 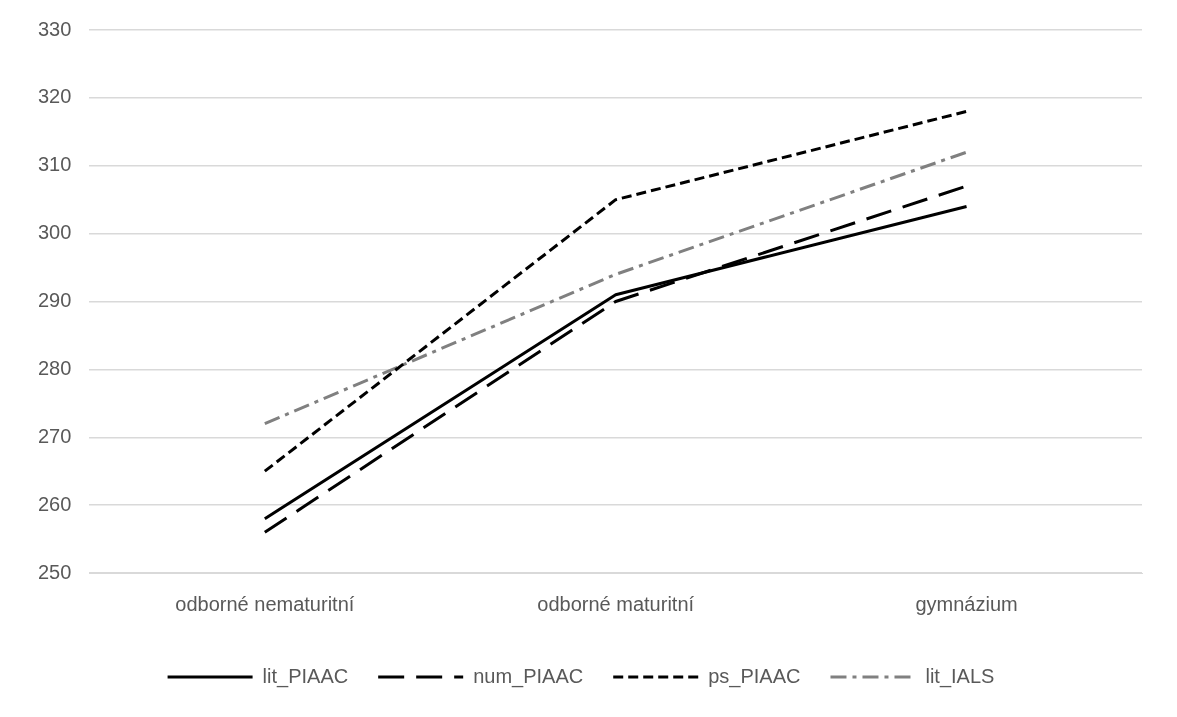 I want to click on x-tick-label: odborné nematuritní, so click(x=265, y=603).